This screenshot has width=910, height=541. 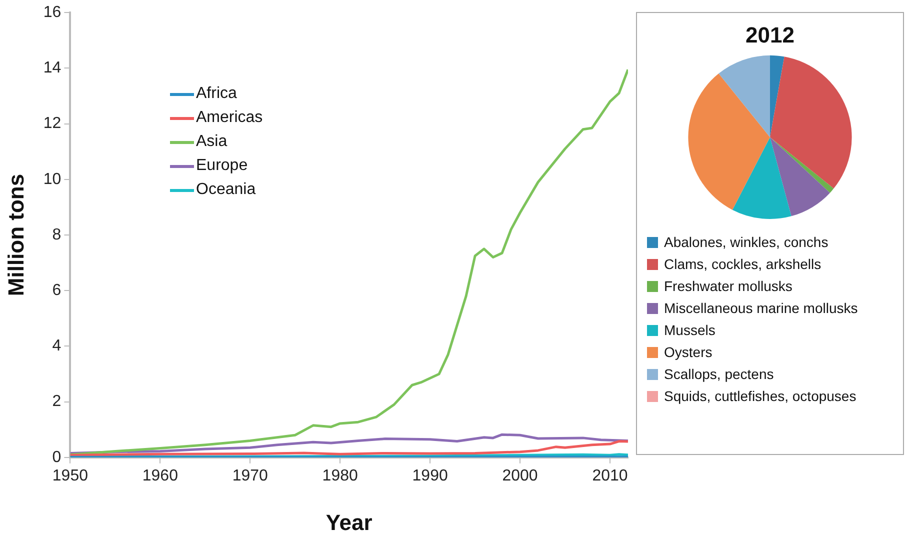 I want to click on y-tick-label: 8, so click(x=57, y=235).